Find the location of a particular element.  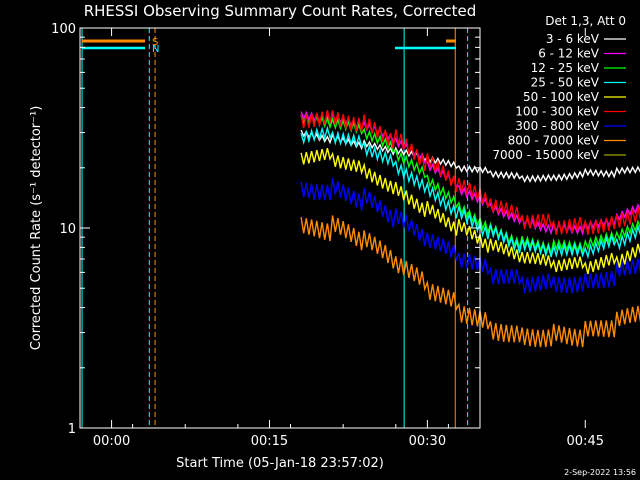

legend-title: Det 1,3, Att 0 is located at coordinates (585, 21).